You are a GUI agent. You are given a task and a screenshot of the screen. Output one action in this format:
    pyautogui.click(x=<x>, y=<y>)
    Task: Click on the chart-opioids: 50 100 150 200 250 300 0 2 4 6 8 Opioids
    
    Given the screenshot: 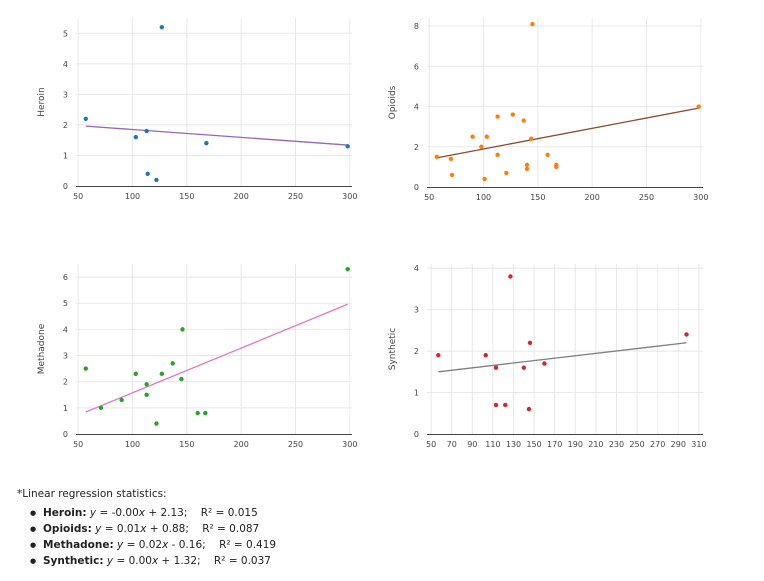 What is the action you would take?
    pyautogui.click(x=548, y=110)
    